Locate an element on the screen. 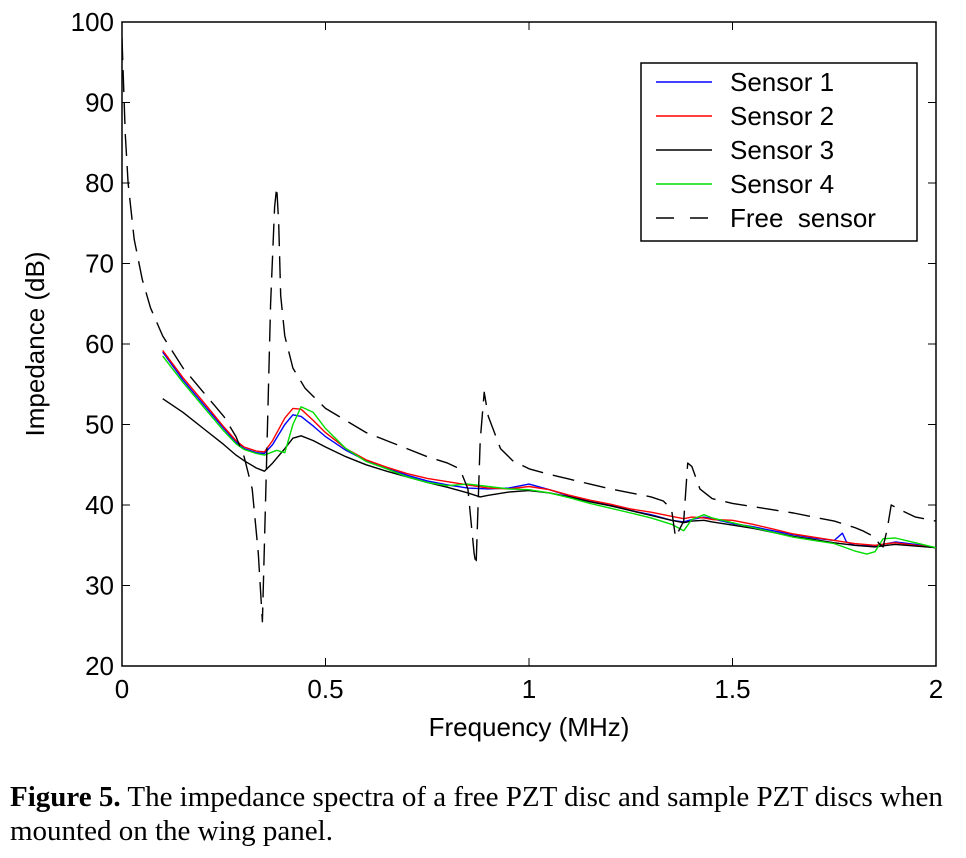  legend-label-sensor-2: Sensor 2 is located at coordinates (782, 116).